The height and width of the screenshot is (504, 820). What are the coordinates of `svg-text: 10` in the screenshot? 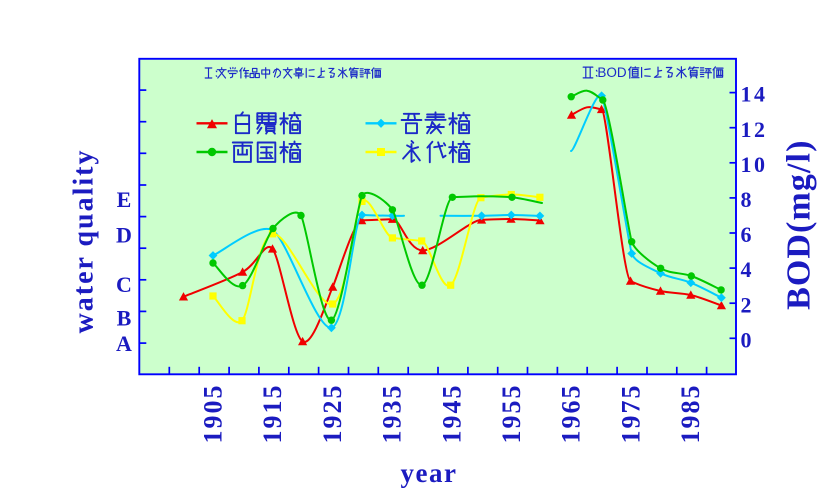 It's located at (754, 164).